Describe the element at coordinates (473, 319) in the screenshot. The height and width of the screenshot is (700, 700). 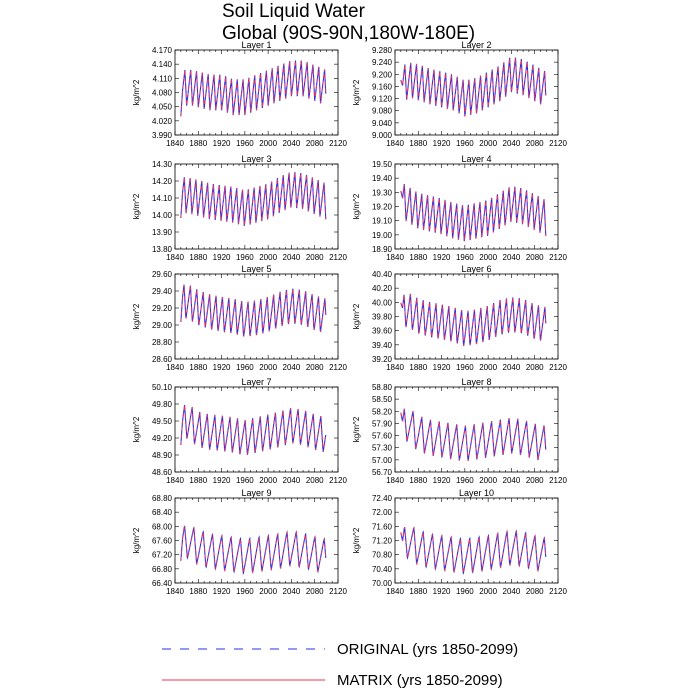
I see `series-original-line` at that location.